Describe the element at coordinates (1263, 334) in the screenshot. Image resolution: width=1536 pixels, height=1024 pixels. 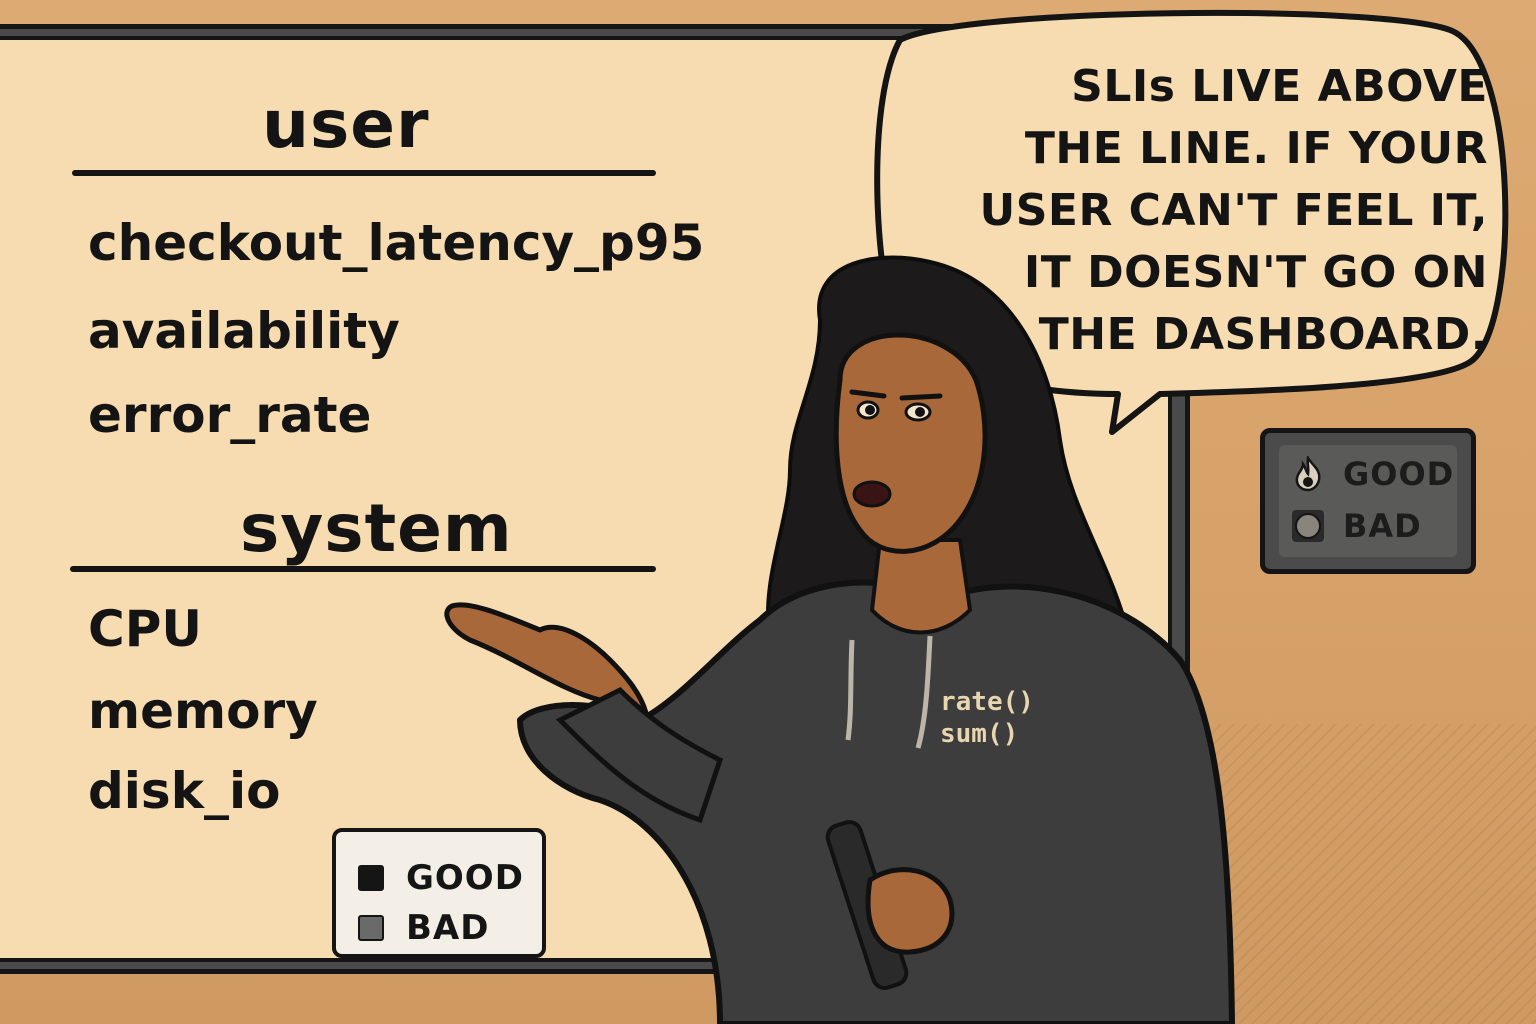
I see `bubble-line-5: THE DASHBOARD.` at that location.